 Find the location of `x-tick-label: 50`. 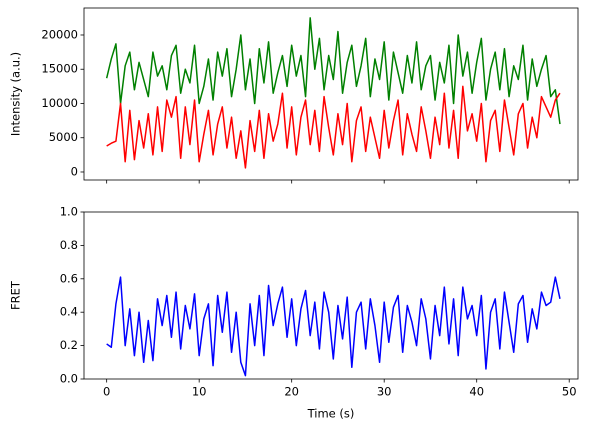

x-tick-label: 50 is located at coordinates (569, 392).